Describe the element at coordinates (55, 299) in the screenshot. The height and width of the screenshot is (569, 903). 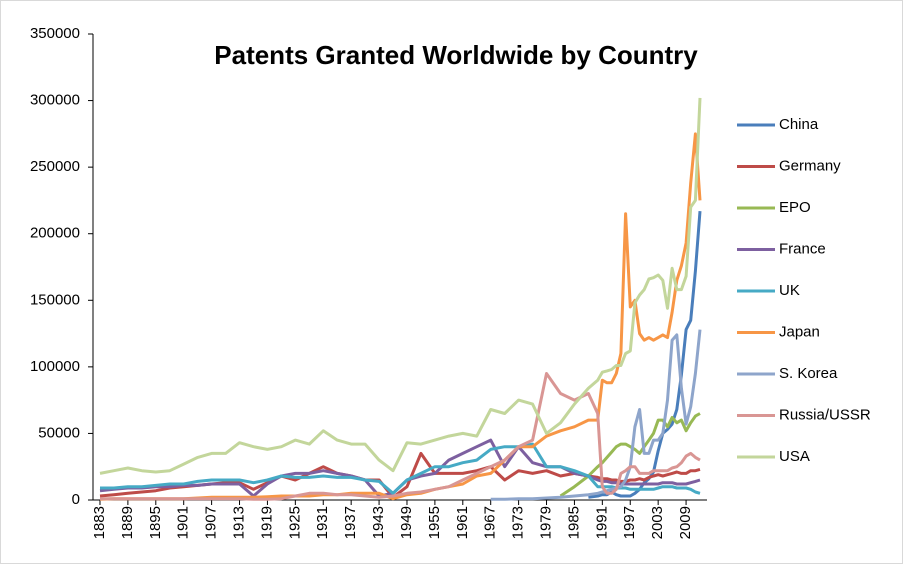
I see `y-tick-label: 150000` at that location.